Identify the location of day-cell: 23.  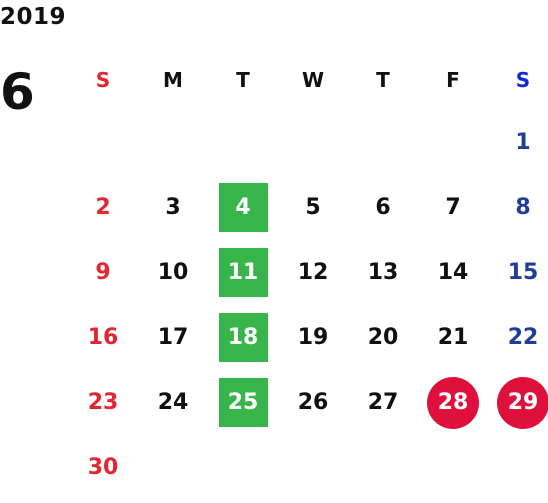
(103, 402).